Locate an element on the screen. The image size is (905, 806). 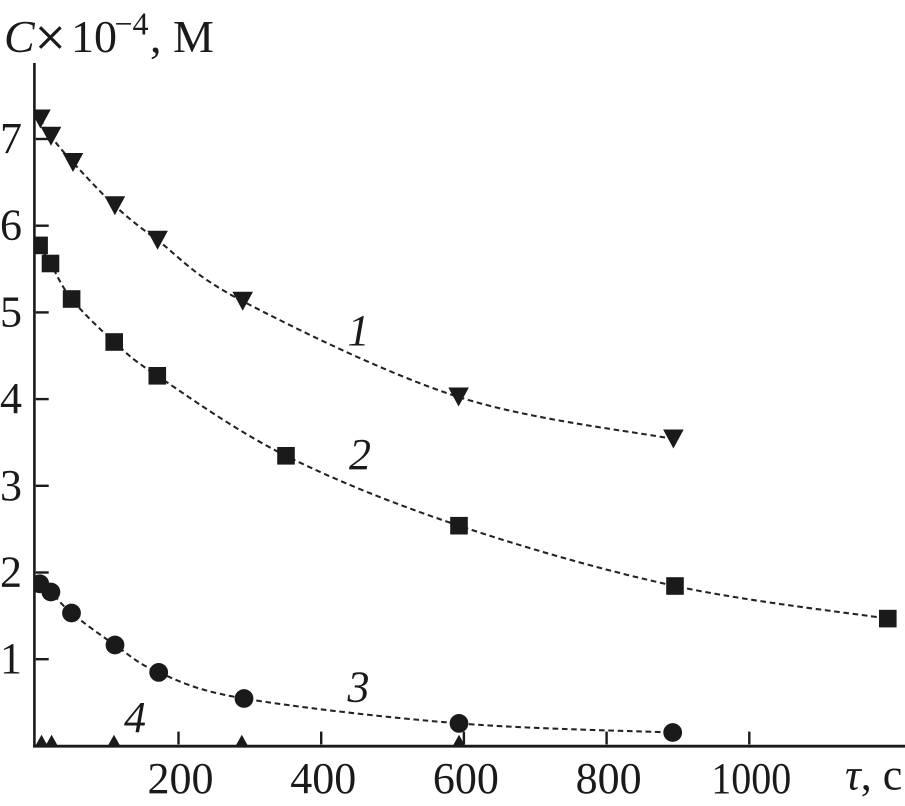
svg-text: 6 is located at coordinates (11, 225).